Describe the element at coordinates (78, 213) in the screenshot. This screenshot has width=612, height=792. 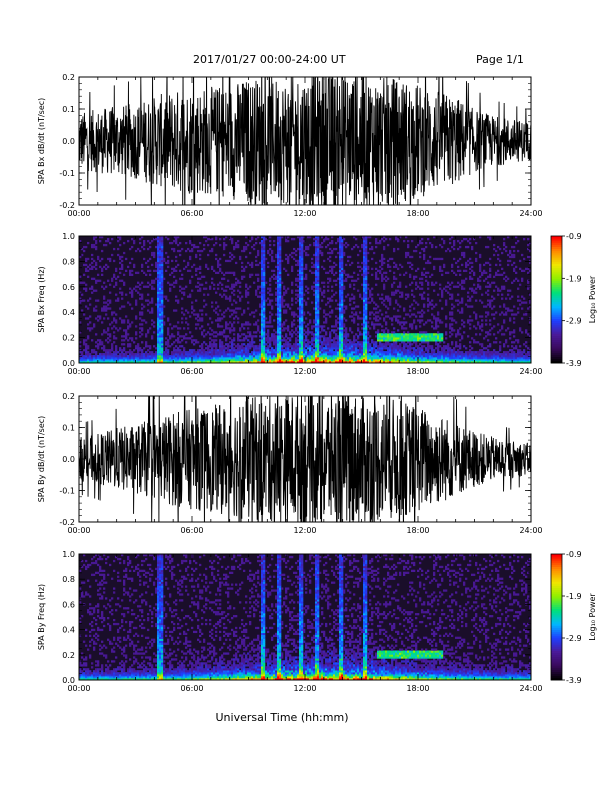
I see `x-tick-label: 00:00` at that location.